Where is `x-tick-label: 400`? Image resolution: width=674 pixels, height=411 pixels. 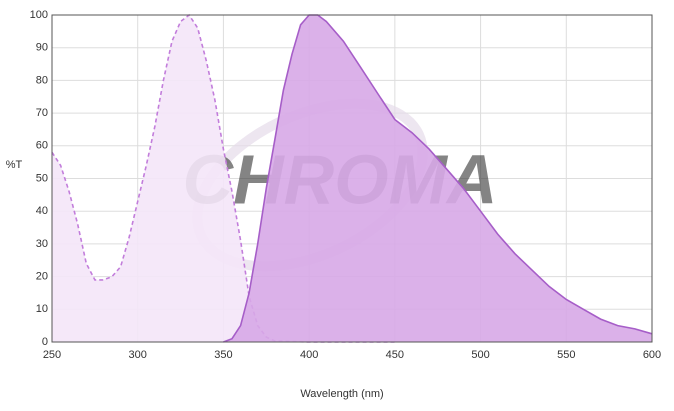
x-tick-label: 400 is located at coordinates (309, 355).